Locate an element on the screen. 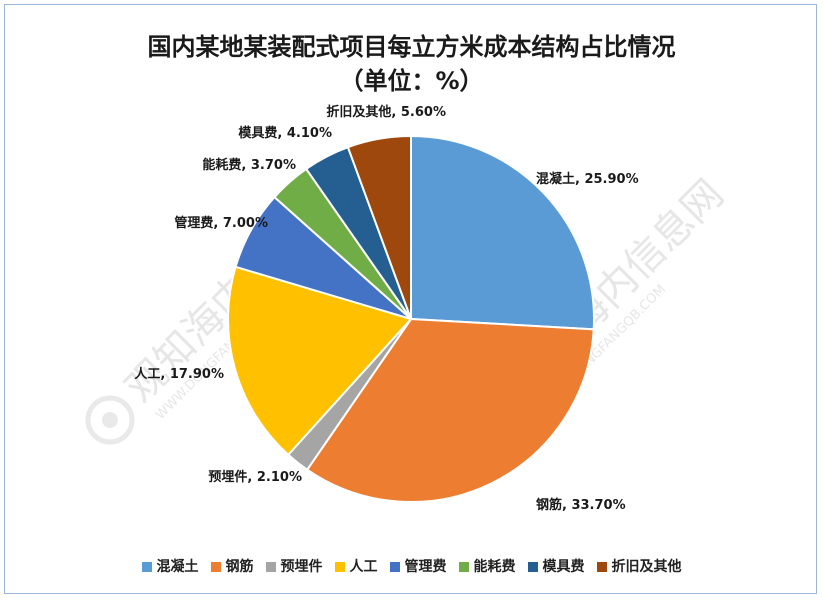  slice-data-label: 钢筋, 33.70% is located at coordinates (581, 505).